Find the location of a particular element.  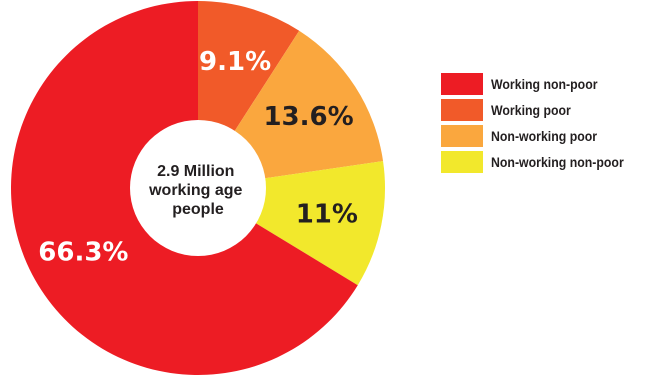

legend-item-non-working-non-poor: Non-working non-poor is located at coordinates (541, 162).